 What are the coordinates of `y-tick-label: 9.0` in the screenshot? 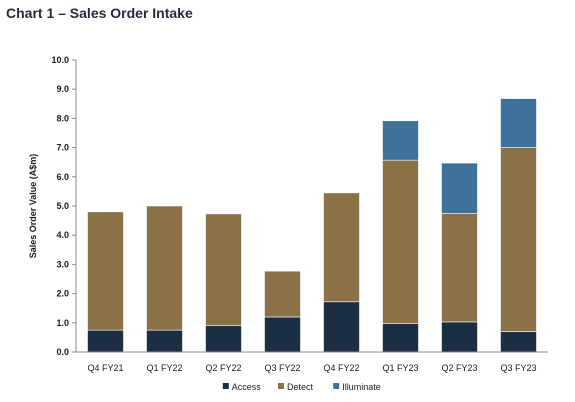 It's located at (62, 89).